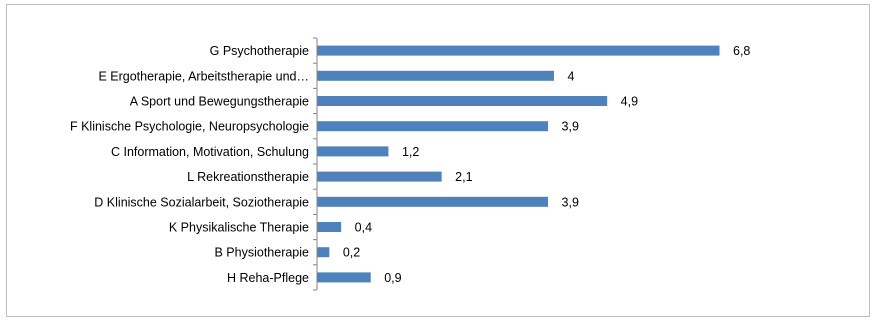 Image resolution: width=877 pixels, height=322 pixels. Describe the element at coordinates (741, 51) in the screenshot. I see `data-label: 6,8` at that location.